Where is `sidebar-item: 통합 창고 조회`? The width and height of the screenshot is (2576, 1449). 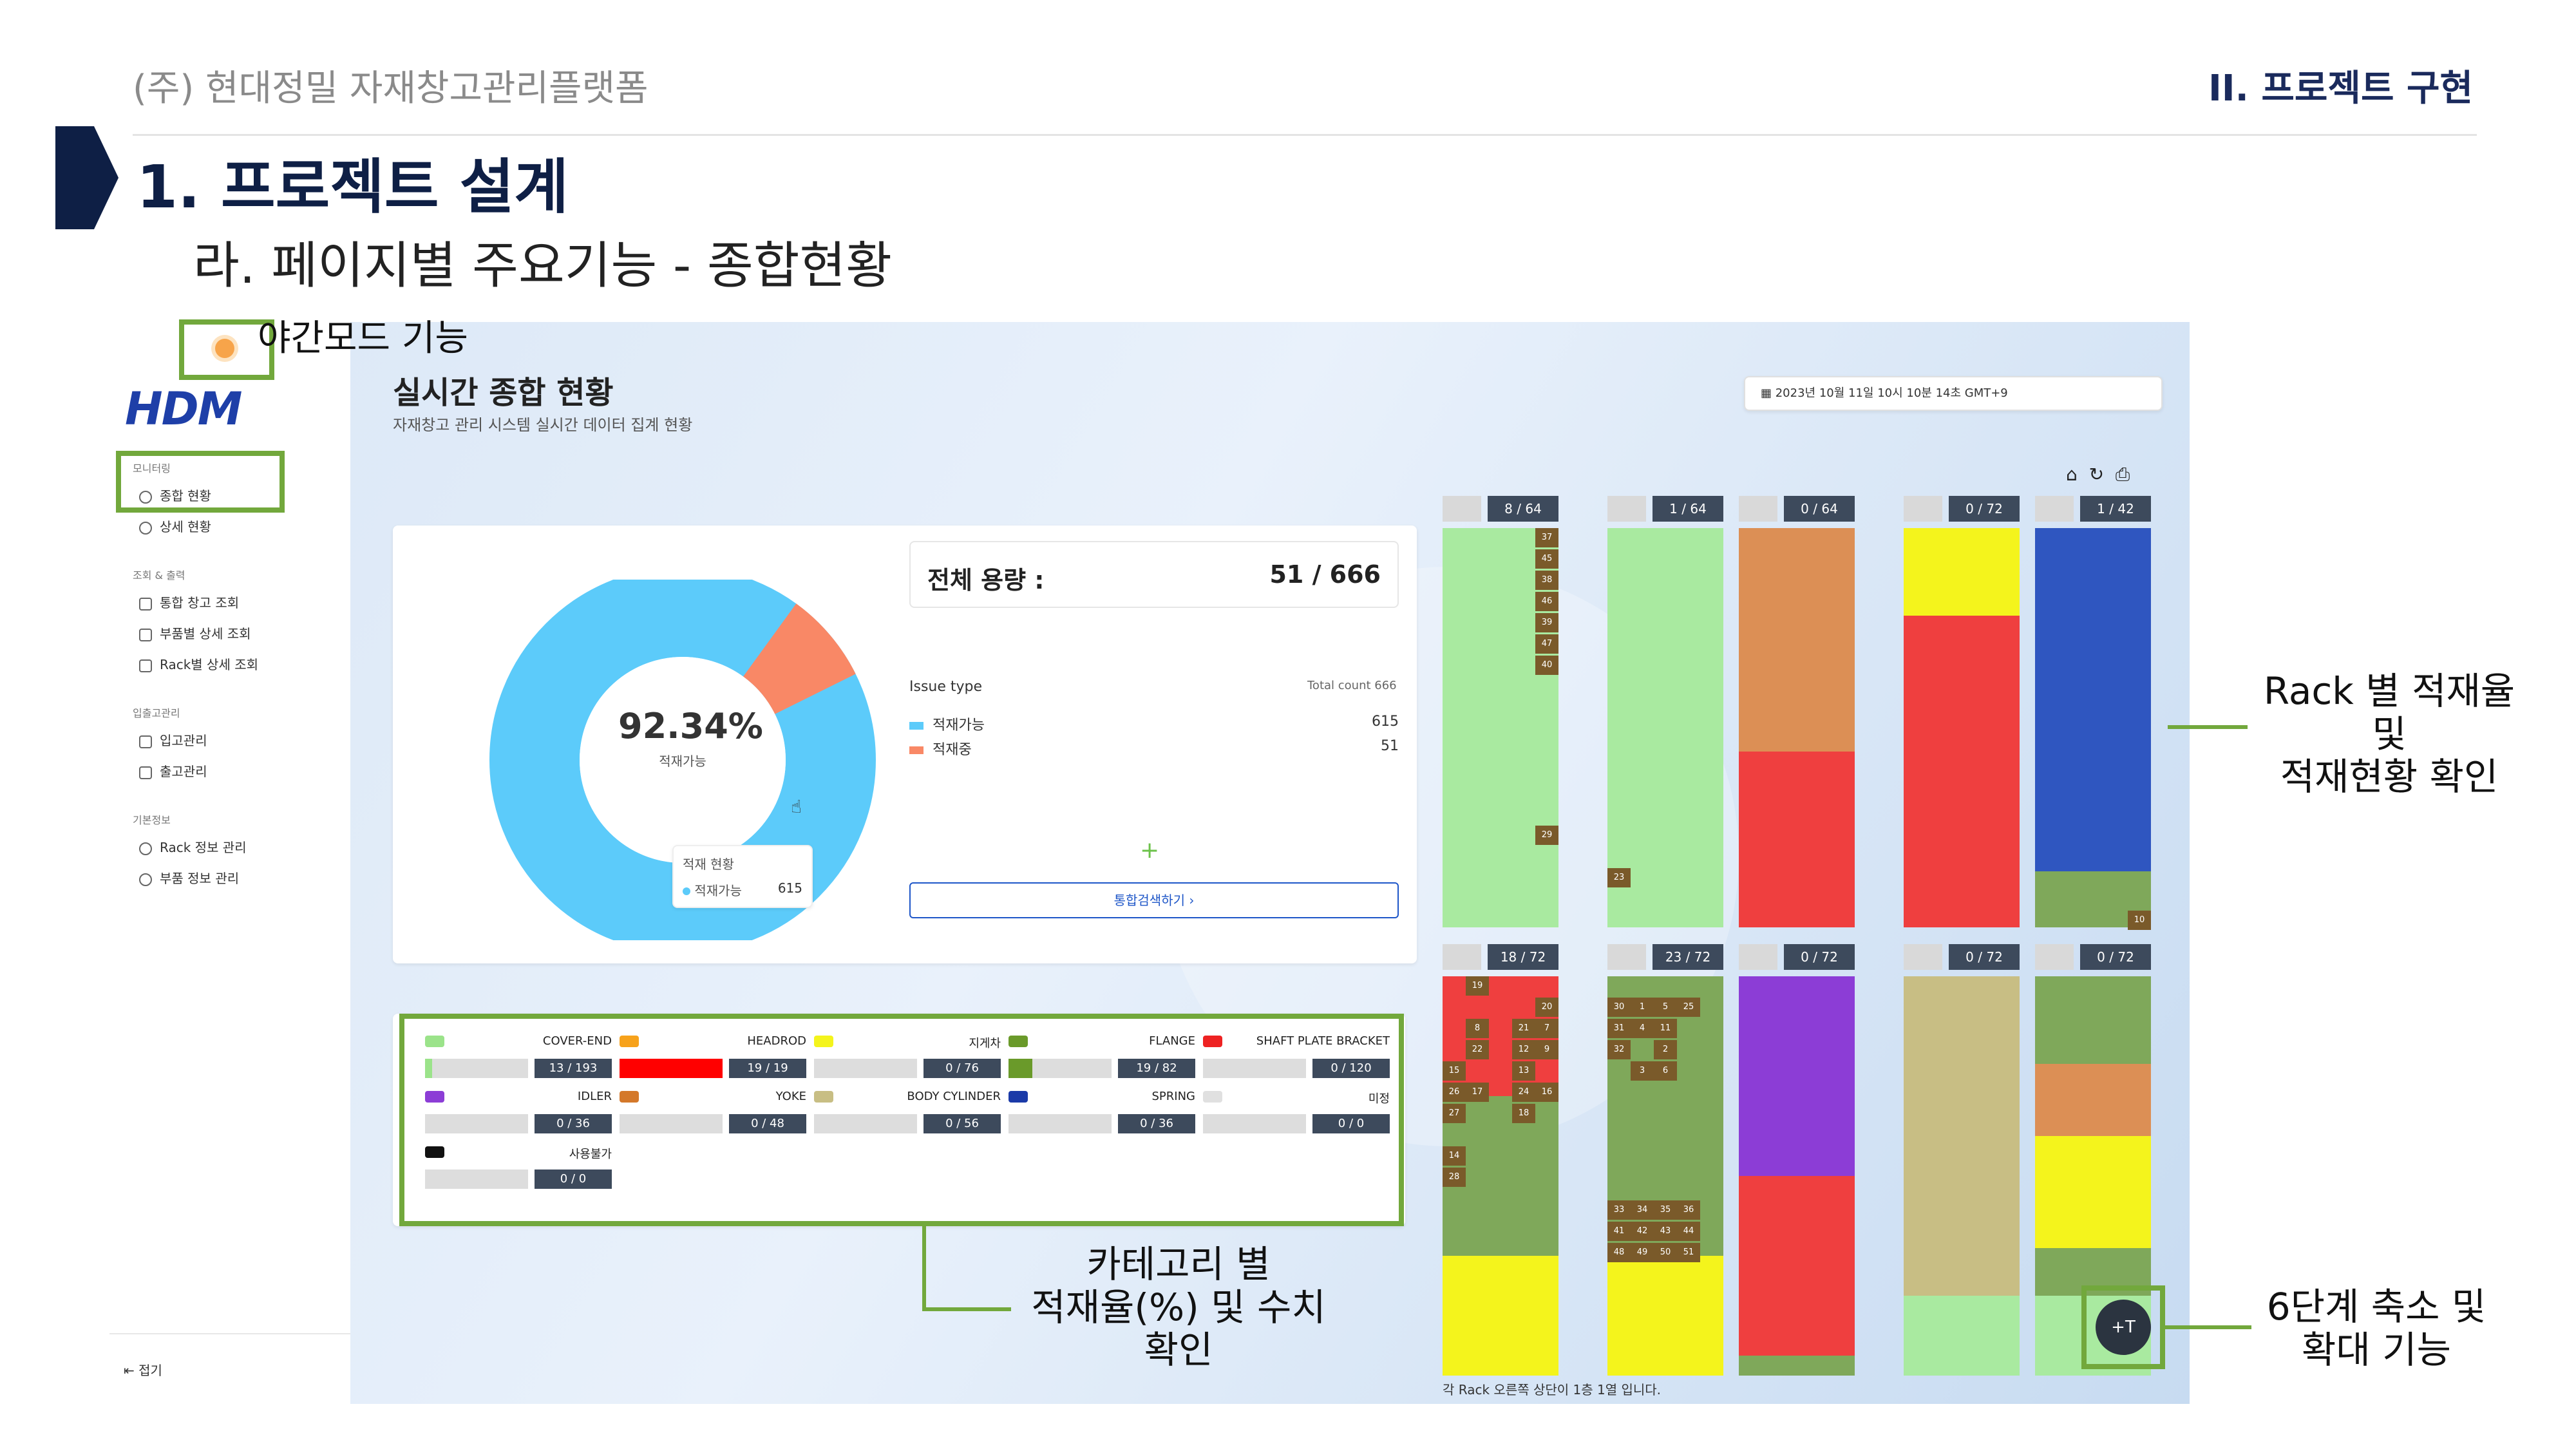 sidebar-item: 통합 창고 조회 is located at coordinates (189, 602).